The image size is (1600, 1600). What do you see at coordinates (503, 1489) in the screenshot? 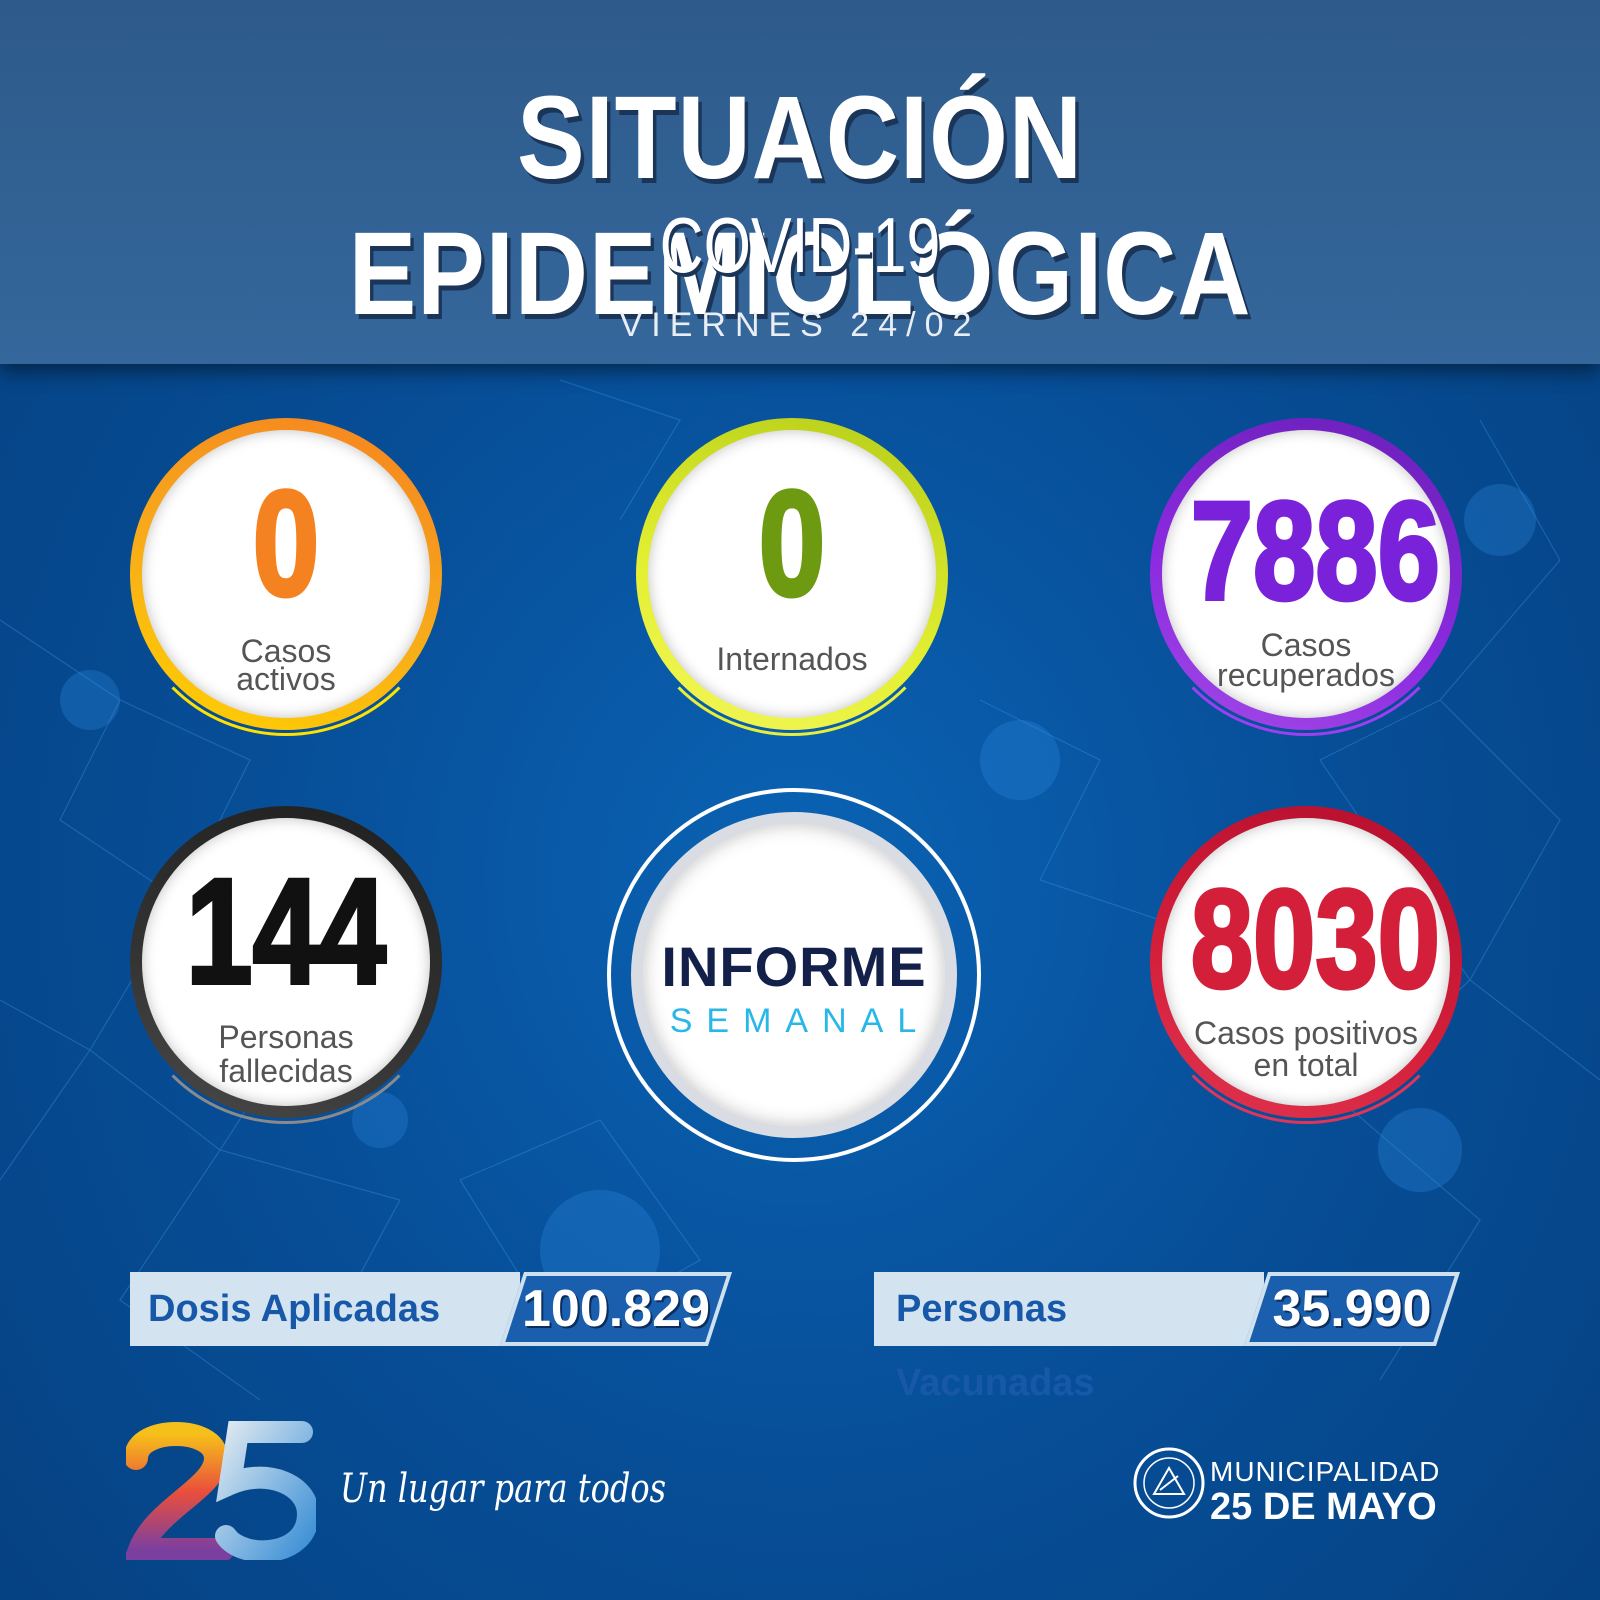
I see `slogan: Un lugar para todos` at bounding box center [503, 1489].